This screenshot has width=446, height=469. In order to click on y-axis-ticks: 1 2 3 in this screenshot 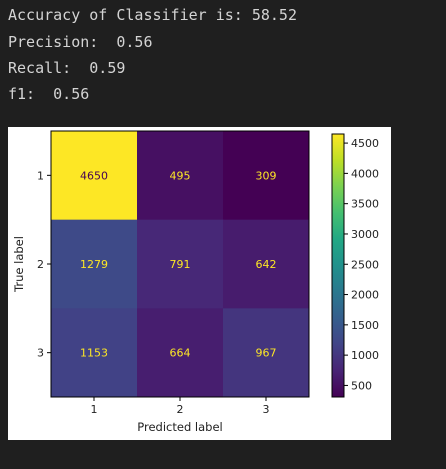, I will do `click(44, 264)`.